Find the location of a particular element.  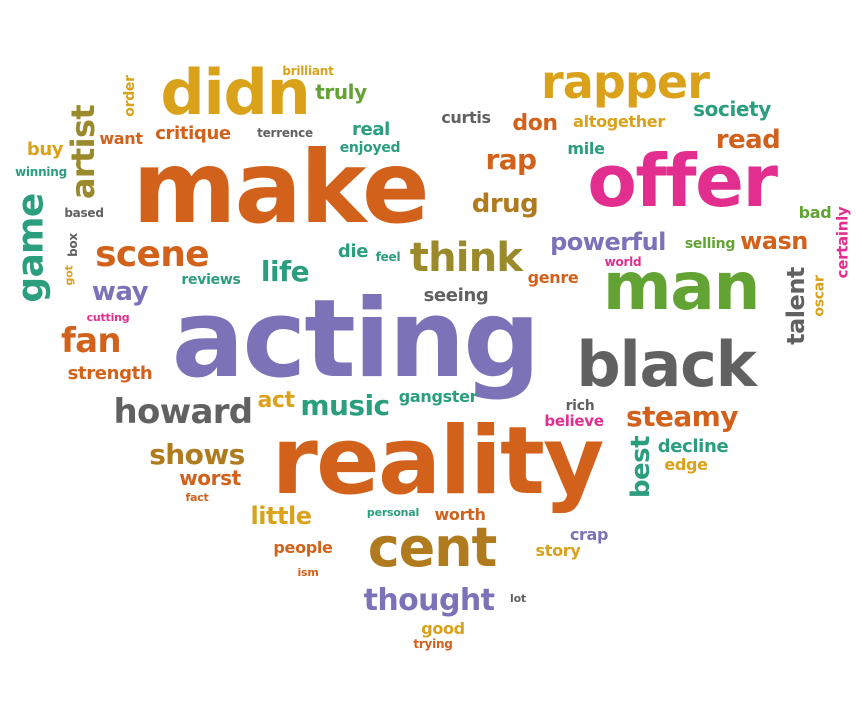

word-black: black is located at coordinates (666, 364).